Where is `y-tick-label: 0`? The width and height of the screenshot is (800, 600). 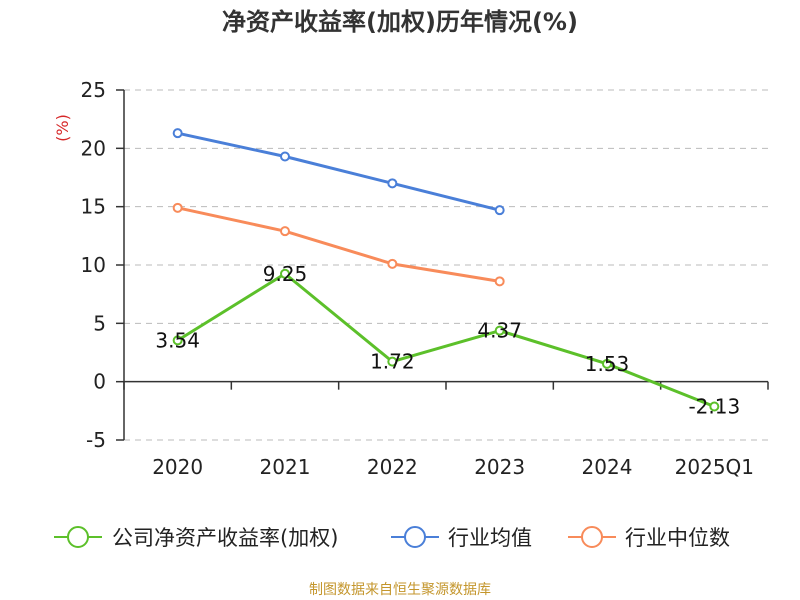
y-tick-label: 0 is located at coordinates (99, 382).